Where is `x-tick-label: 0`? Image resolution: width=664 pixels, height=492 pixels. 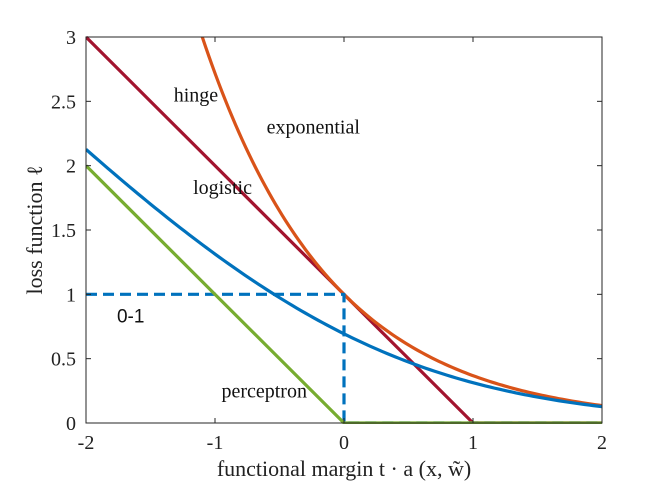 x-tick-label: 0 is located at coordinates (344, 443).